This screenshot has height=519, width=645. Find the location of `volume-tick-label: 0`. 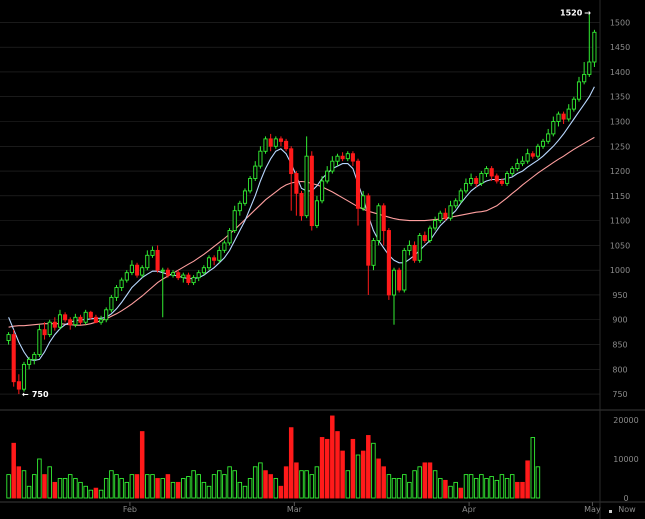

volume-tick-label: 0 is located at coordinates (625, 498).